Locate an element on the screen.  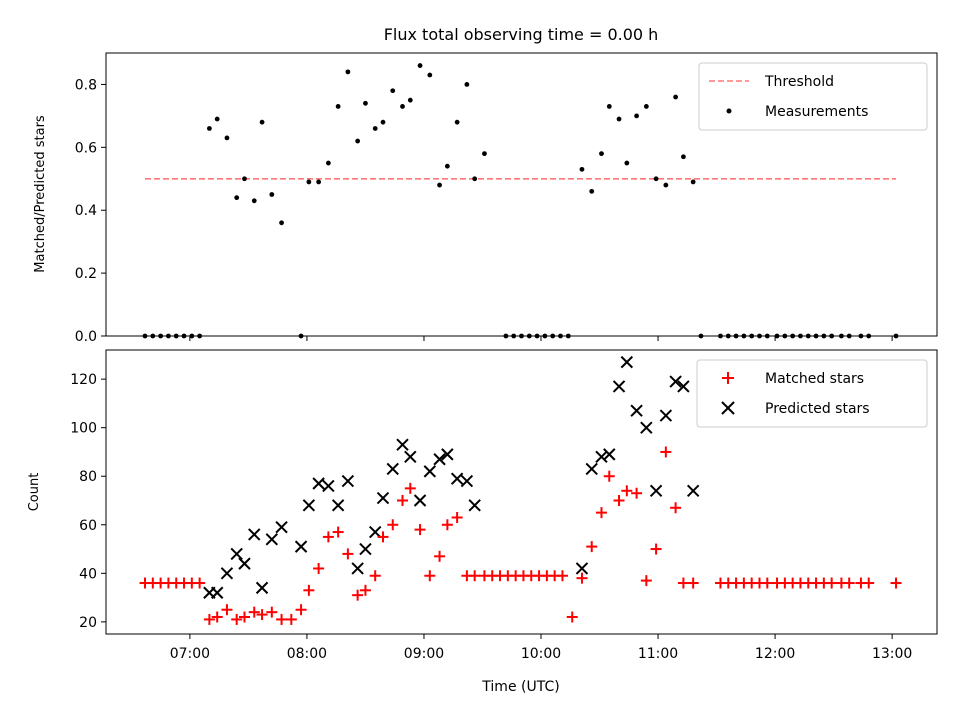
bottom-xlabel: Time (UTC) is located at coordinates (520, 687).